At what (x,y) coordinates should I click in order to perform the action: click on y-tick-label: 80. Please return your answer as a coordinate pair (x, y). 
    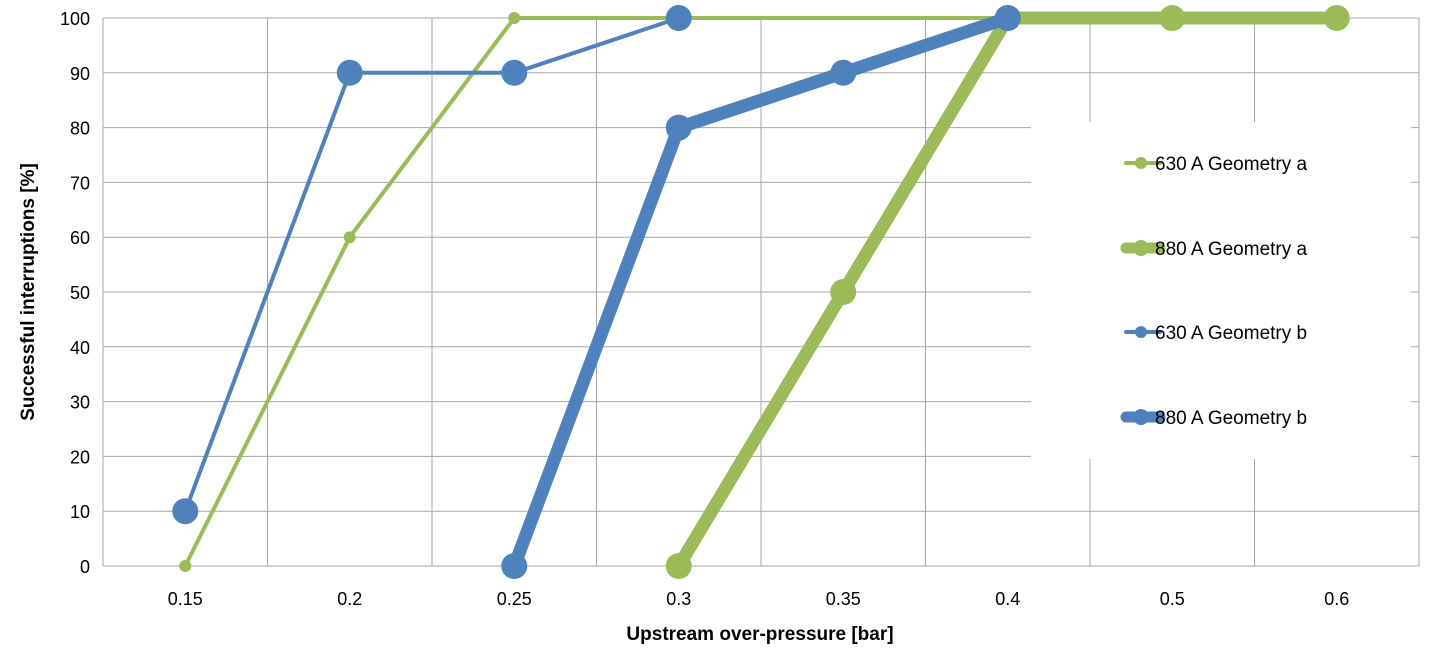
    Looking at the image, I should click on (80, 129).